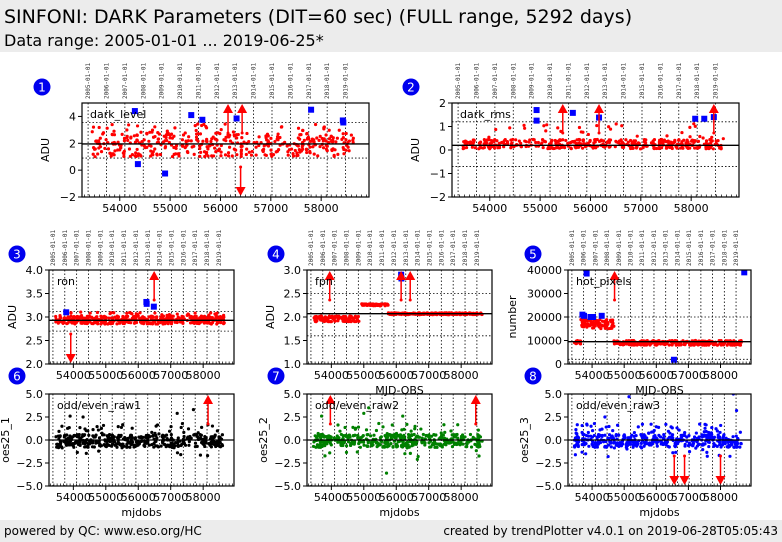  What do you see at coordinates (329, 275) in the screenshot?
I see `arrow-up-icon` at bounding box center [329, 275].